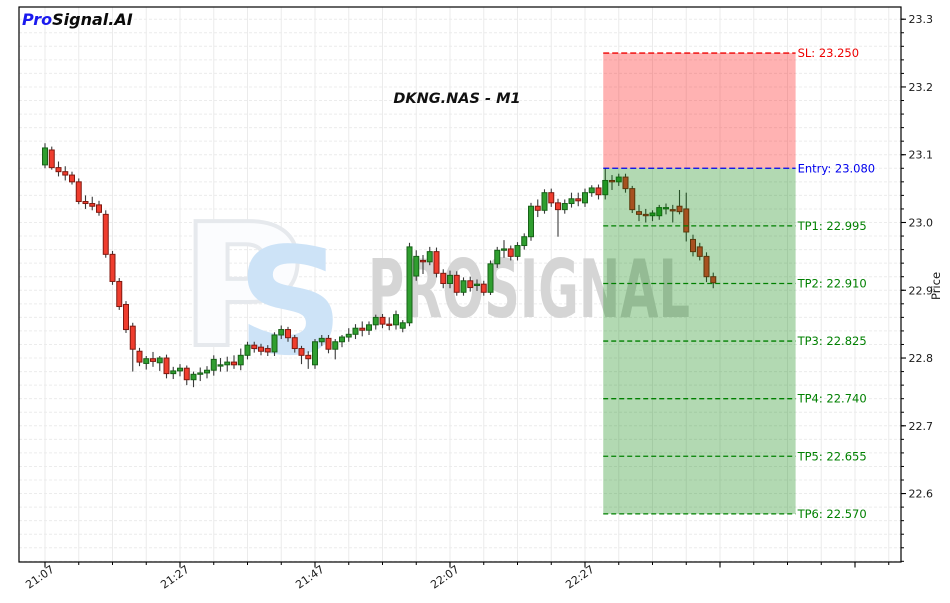 The height and width of the screenshot is (603, 950). I want to click on prosignal-logo: ProSignal.AI, so click(77, 19).